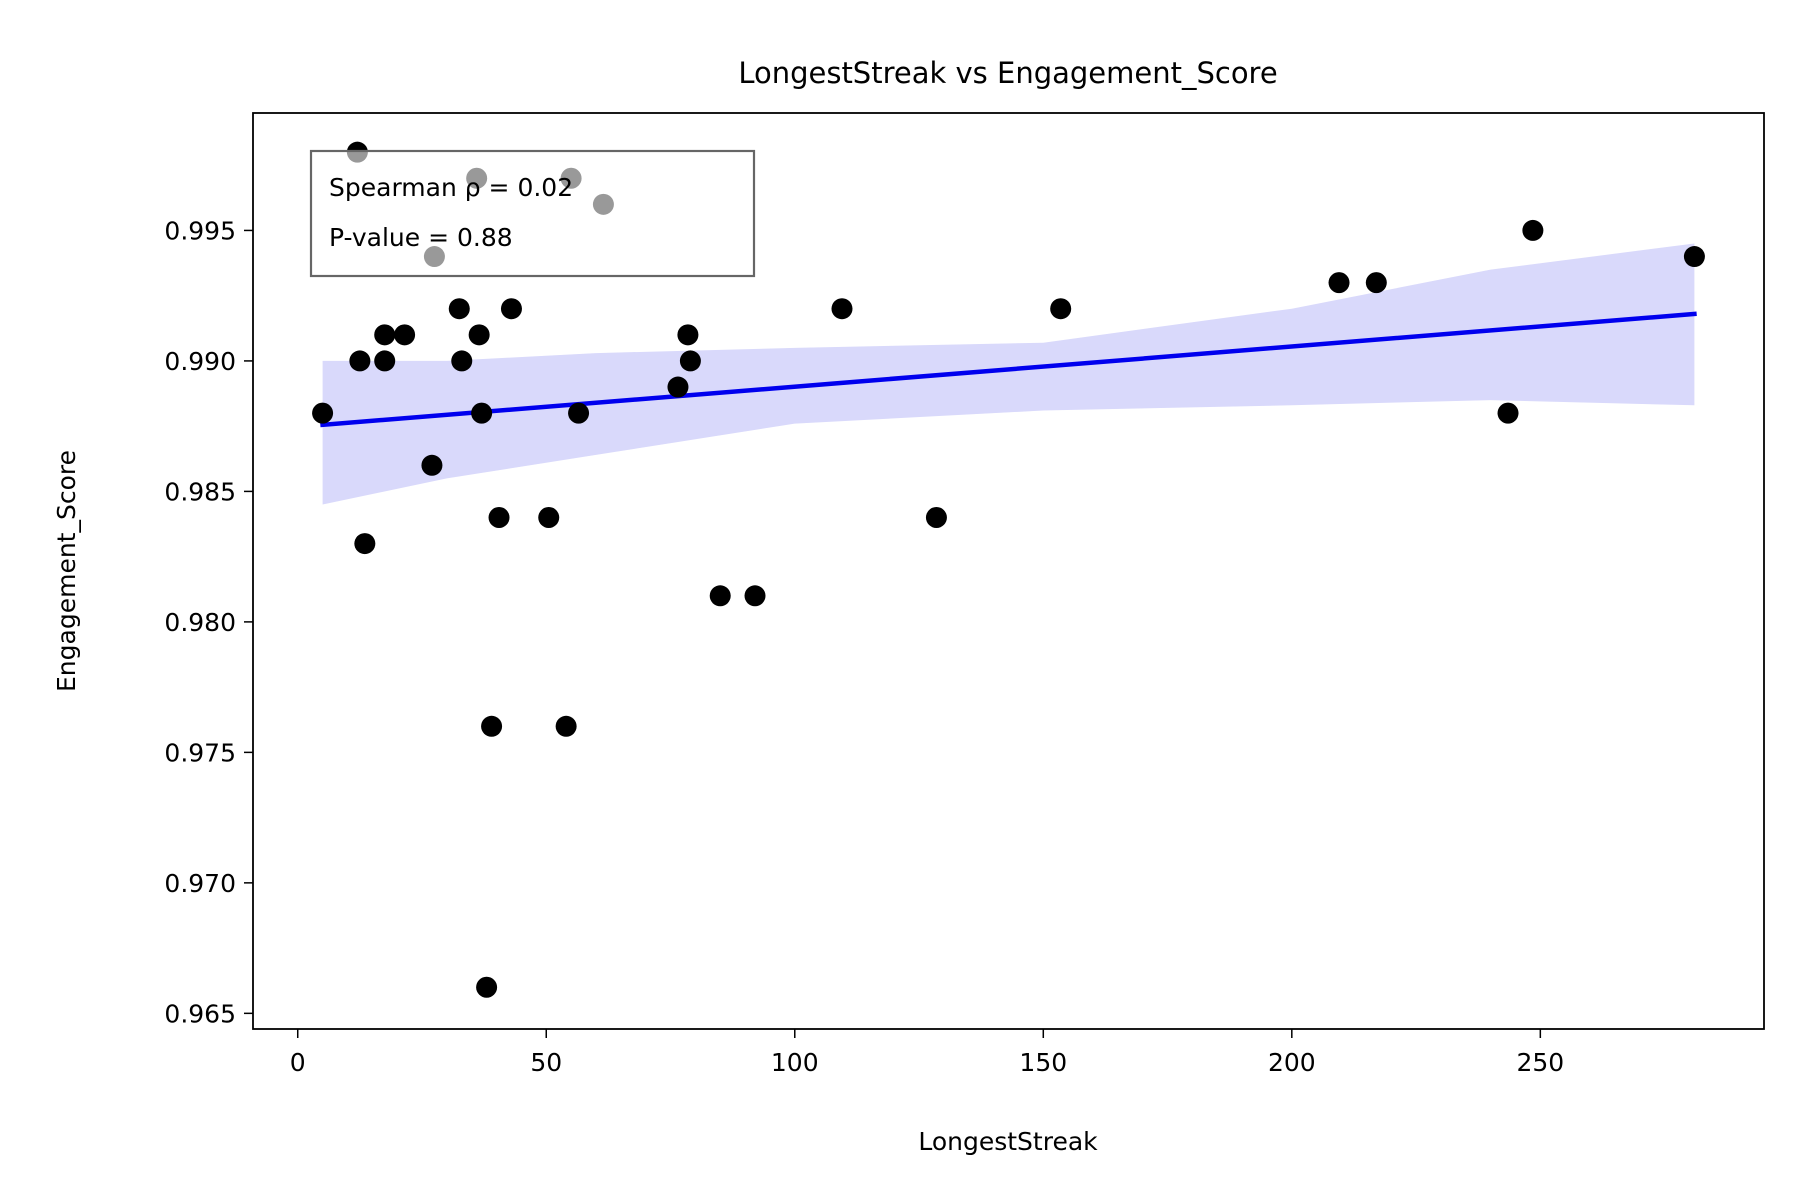 This screenshot has width=1800, height=1200. Describe the element at coordinates (1043, 1062) in the screenshot. I see `x-tick-label: 150` at that location.